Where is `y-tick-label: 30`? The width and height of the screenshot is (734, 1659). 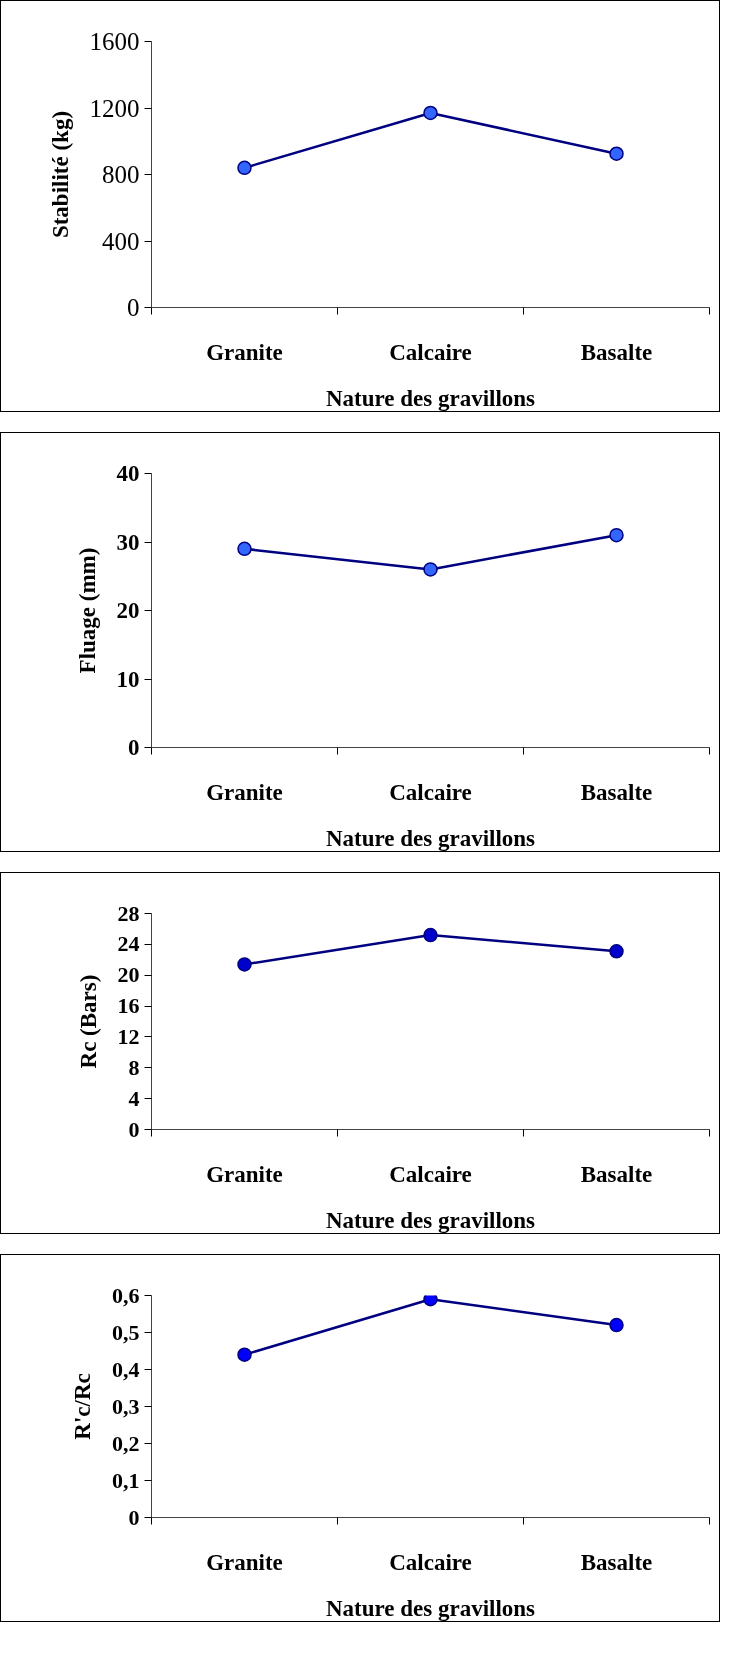
y-tick-label: 30 is located at coordinates (128, 542).